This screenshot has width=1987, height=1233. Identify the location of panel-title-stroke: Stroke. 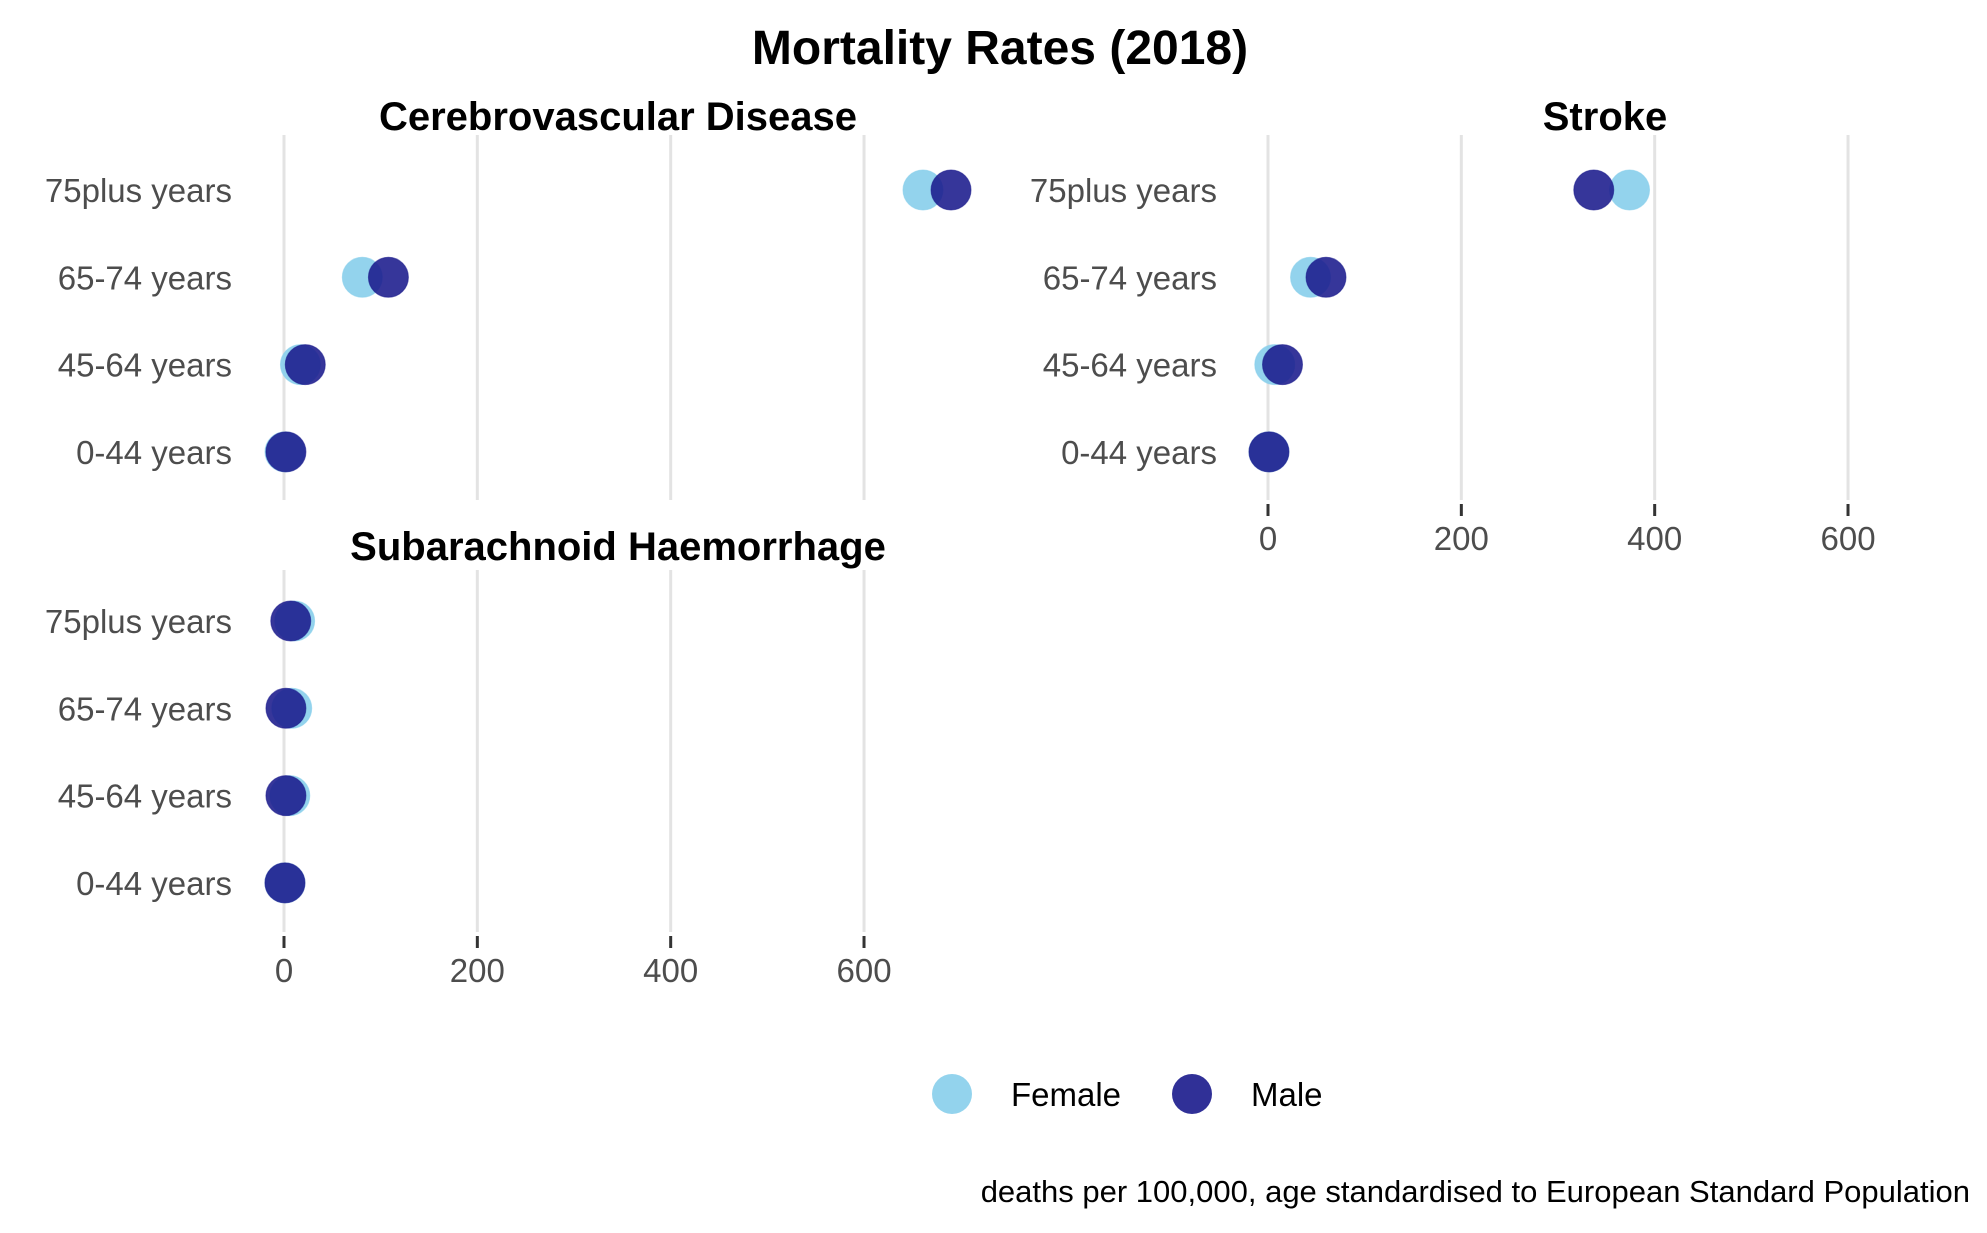
(1605, 117).